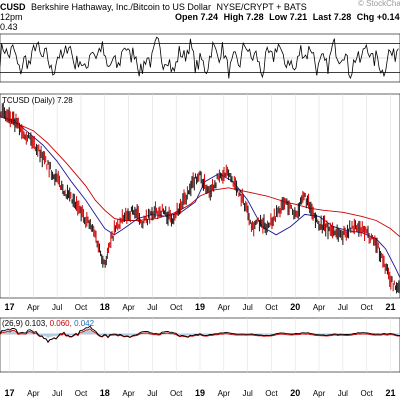  What do you see at coordinates (84, 323) in the screenshot?
I see `macd-histogram-value: 0.042` at bounding box center [84, 323].